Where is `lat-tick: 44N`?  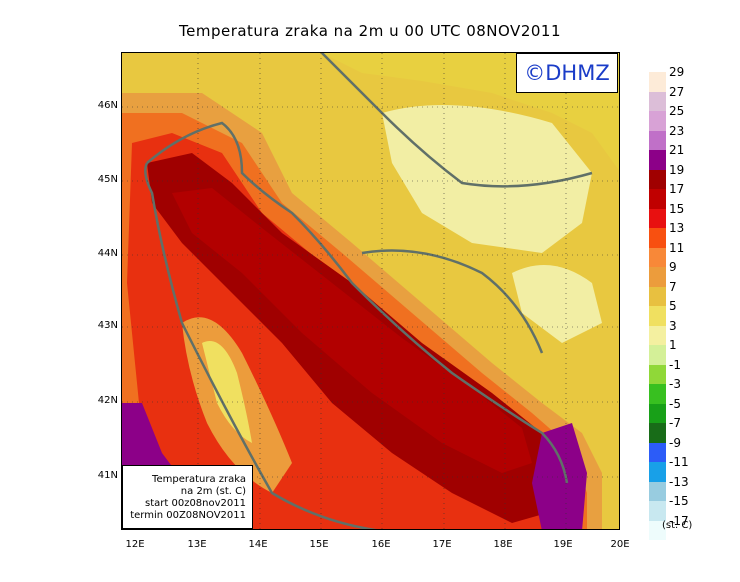
lat-tick: 44N is located at coordinates (107, 253).